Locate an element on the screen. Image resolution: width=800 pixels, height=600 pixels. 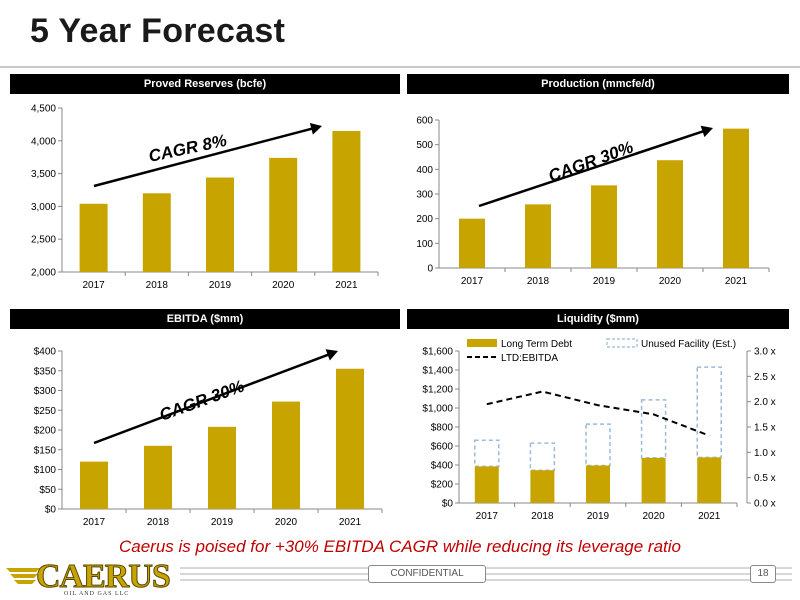
y-tick-label: $1,000 is located at coordinates (437, 409).